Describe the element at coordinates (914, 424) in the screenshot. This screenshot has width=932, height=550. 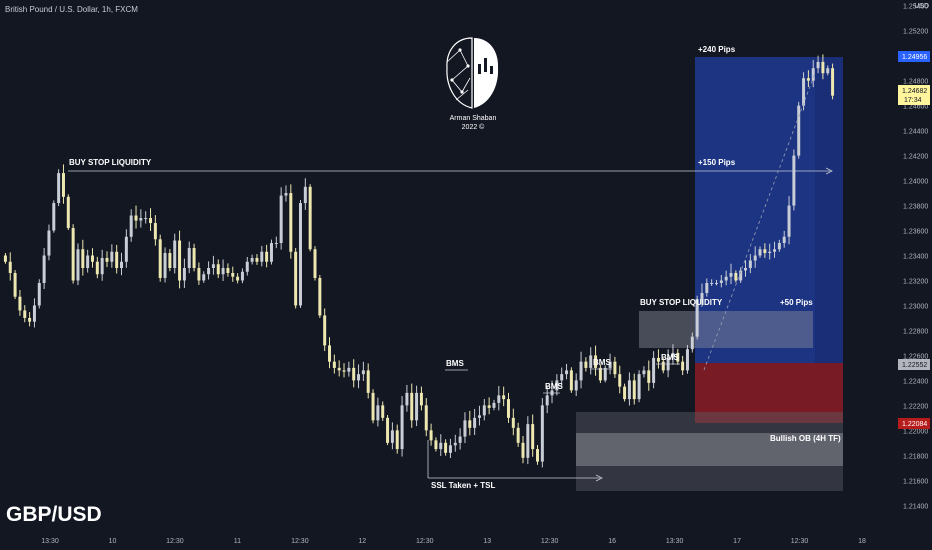
I see `stop-price-text: 1.22084` at that location.